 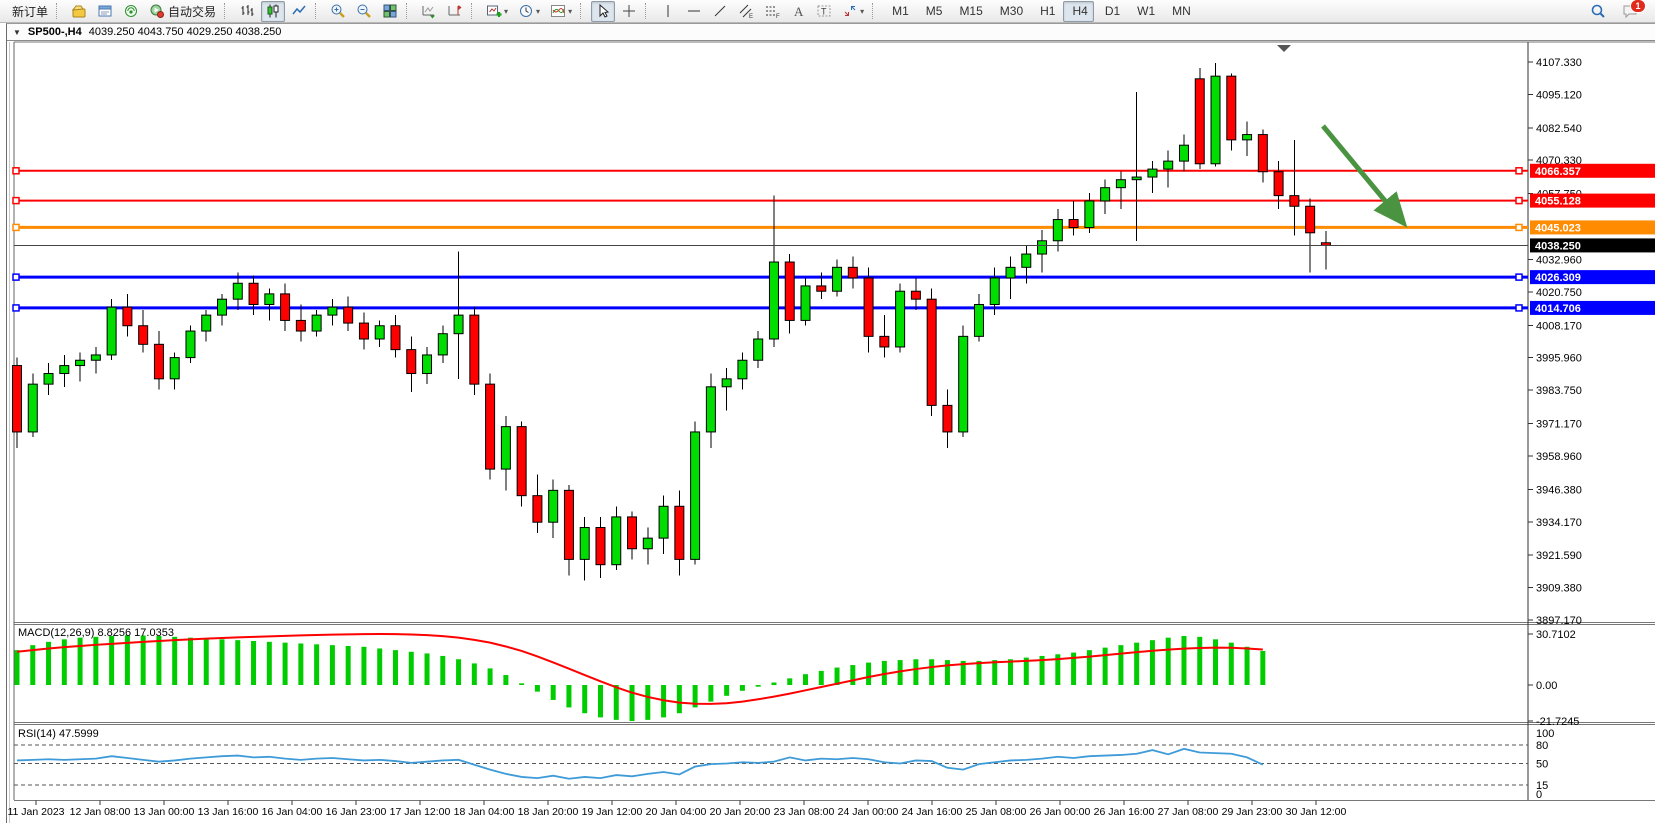 I want to click on new-order-button: 新订单, so click(x=28, y=11).